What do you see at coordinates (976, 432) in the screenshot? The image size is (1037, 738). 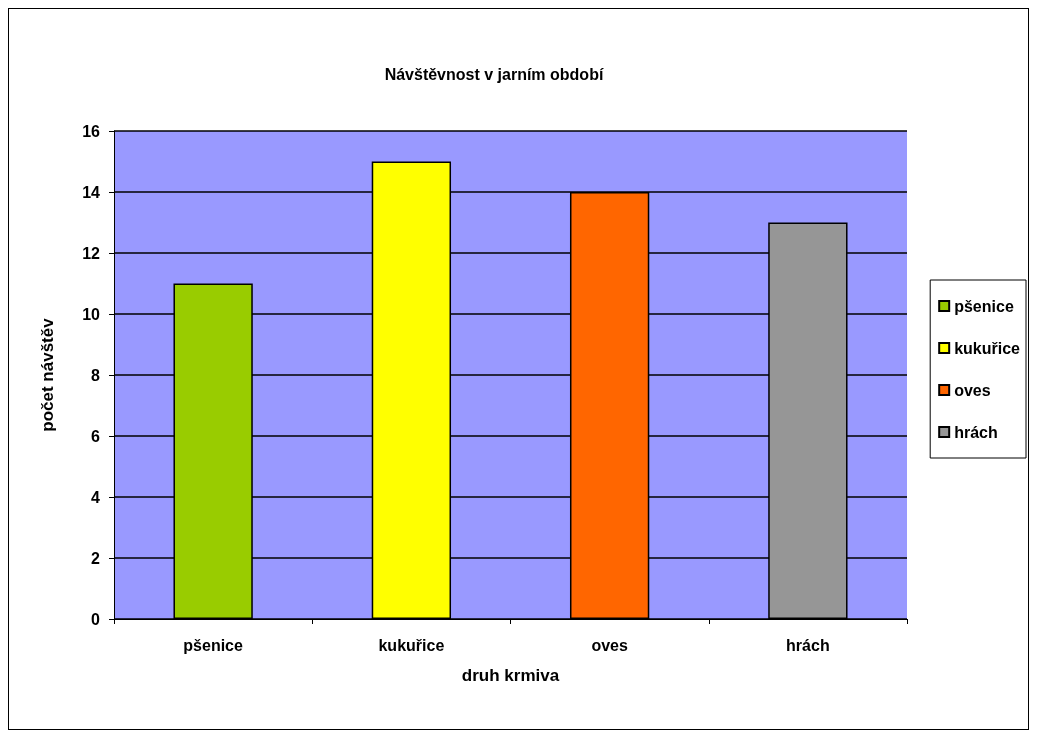 I see `legend-label: hrách` at bounding box center [976, 432].